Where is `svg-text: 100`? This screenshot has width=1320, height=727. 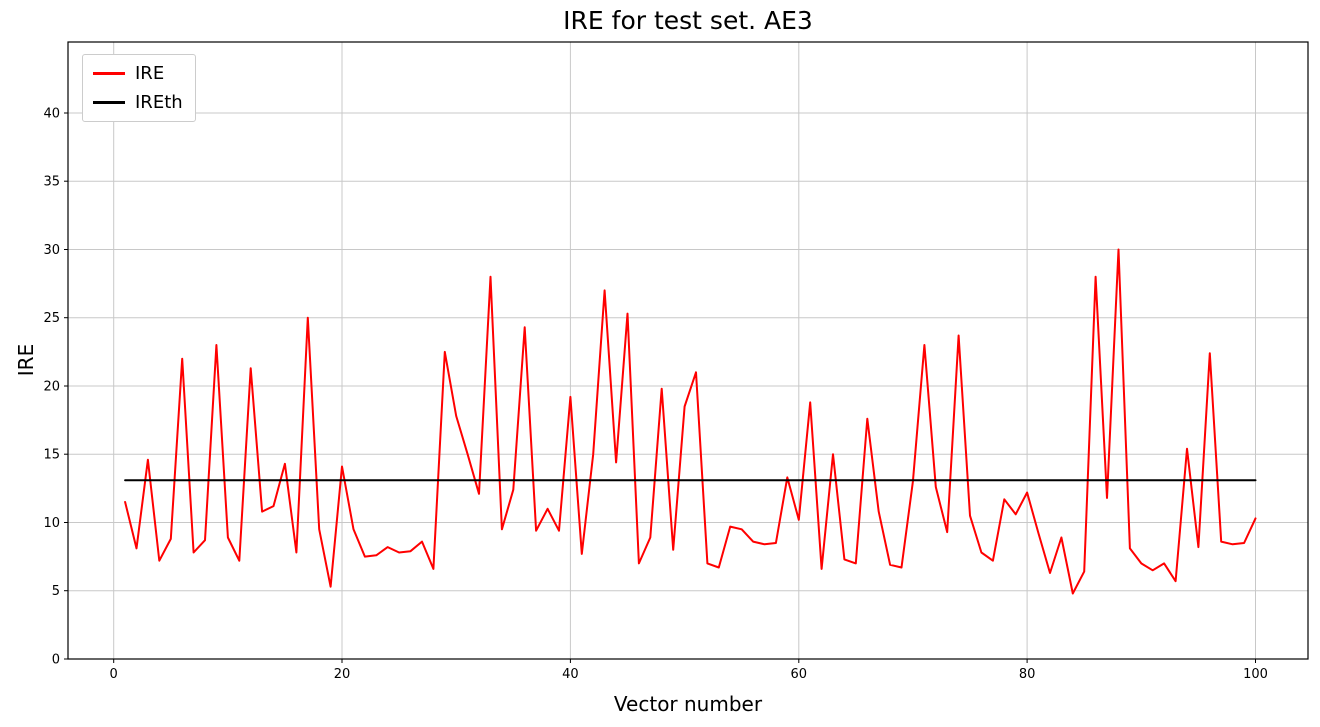
svg-text: 100 is located at coordinates (1255, 674).